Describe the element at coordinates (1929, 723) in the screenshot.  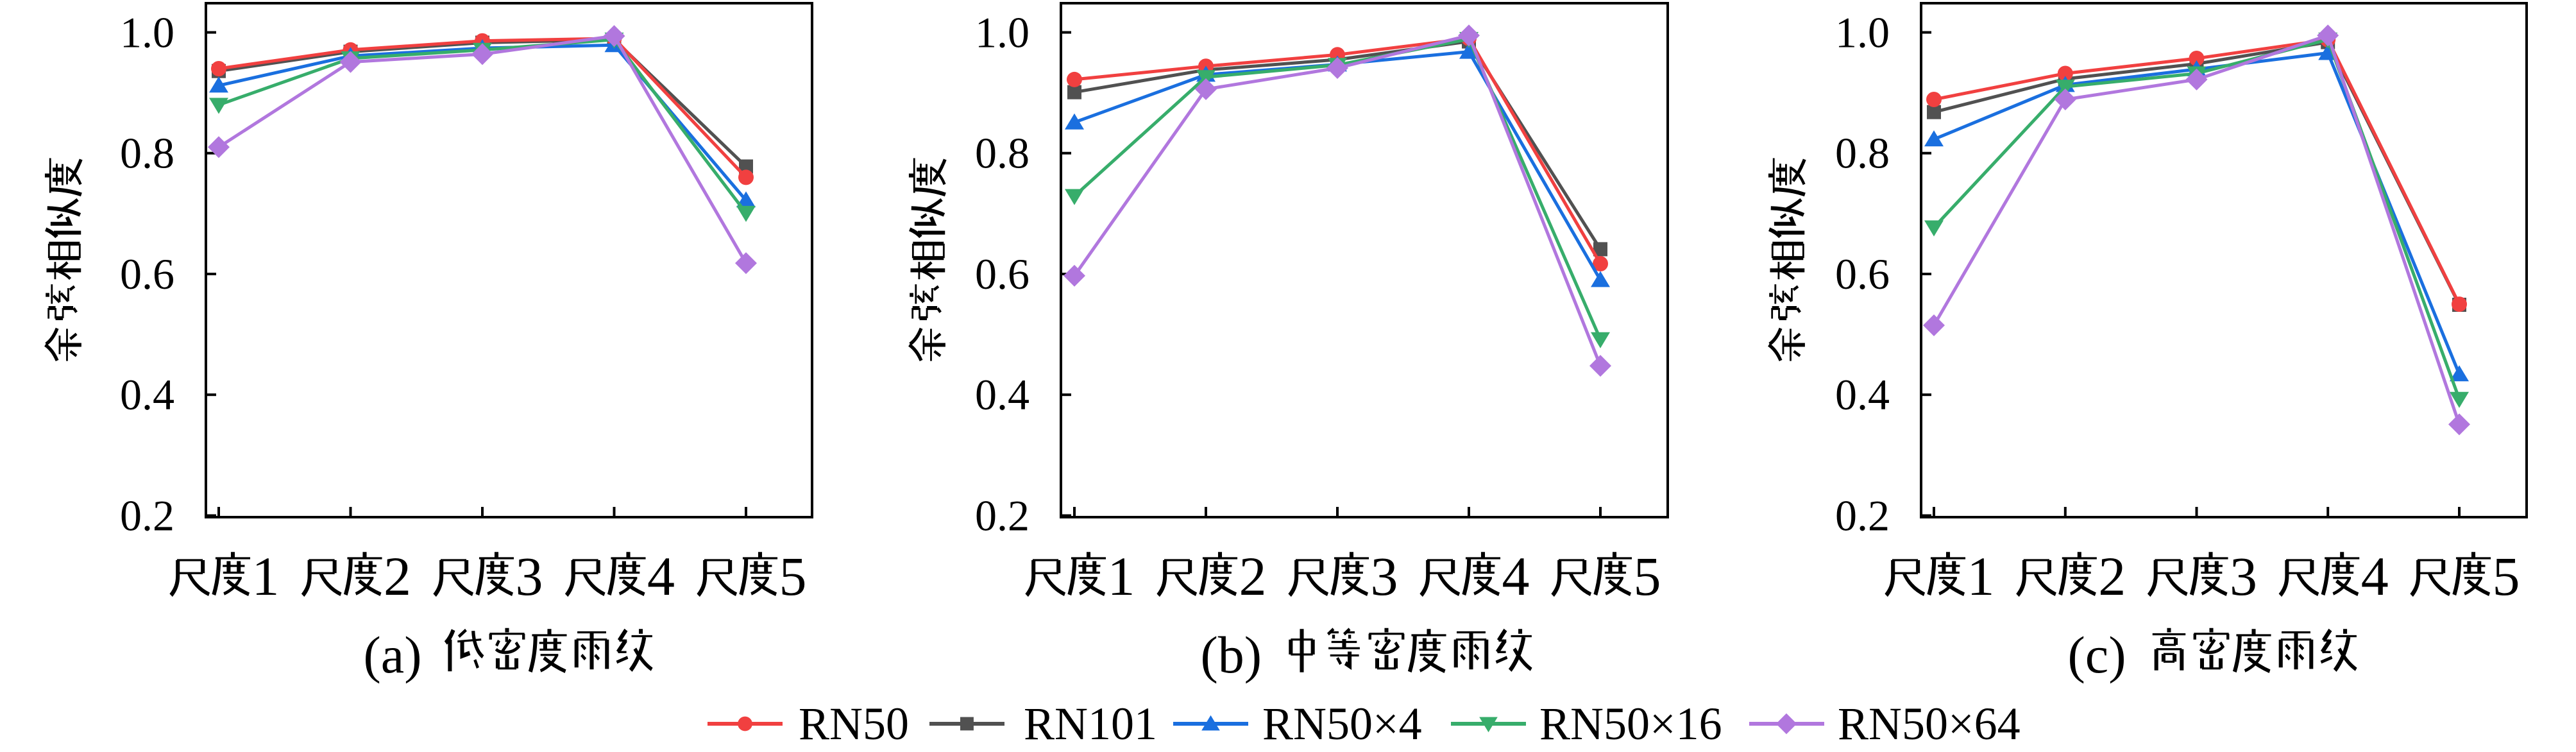
I see `svg-text: RN50×64` at that location.